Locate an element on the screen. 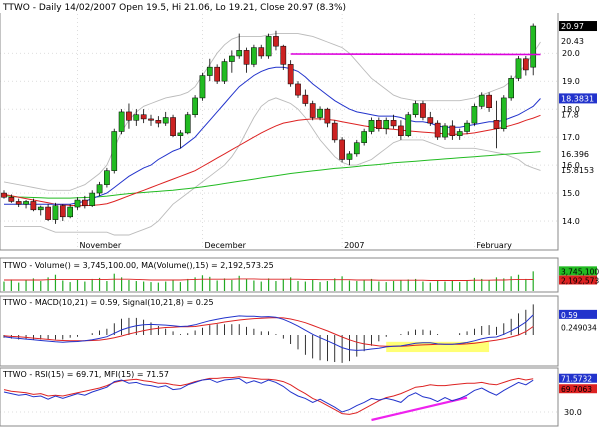 Image resolution: width=600 pixels, height=427 pixels. rsi-label-bg is located at coordinates (578, 389).